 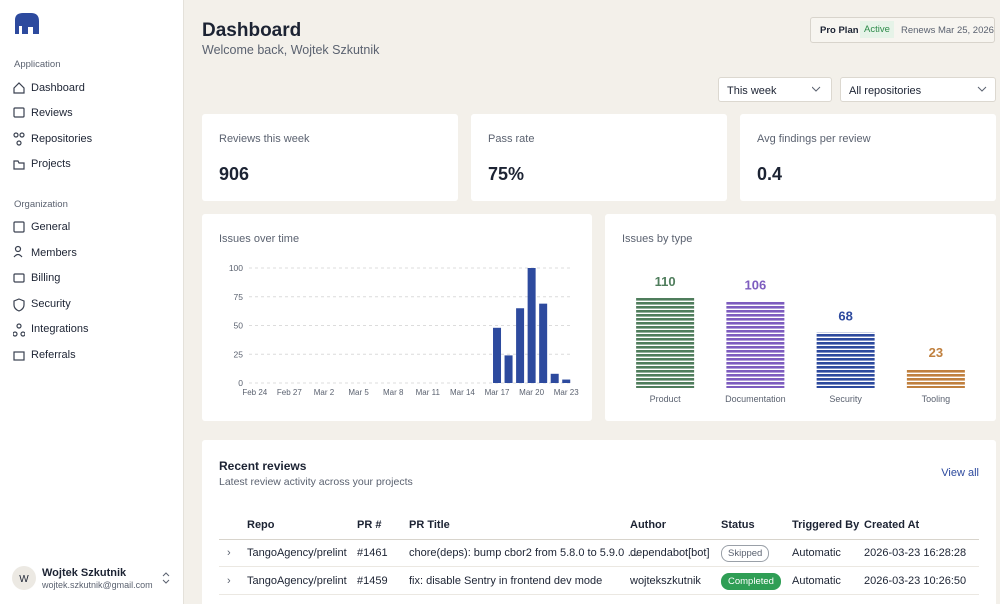 What do you see at coordinates (46, 278) in the screenshot?
I see `nav-item: Billing` at bounding box center [46, 278].